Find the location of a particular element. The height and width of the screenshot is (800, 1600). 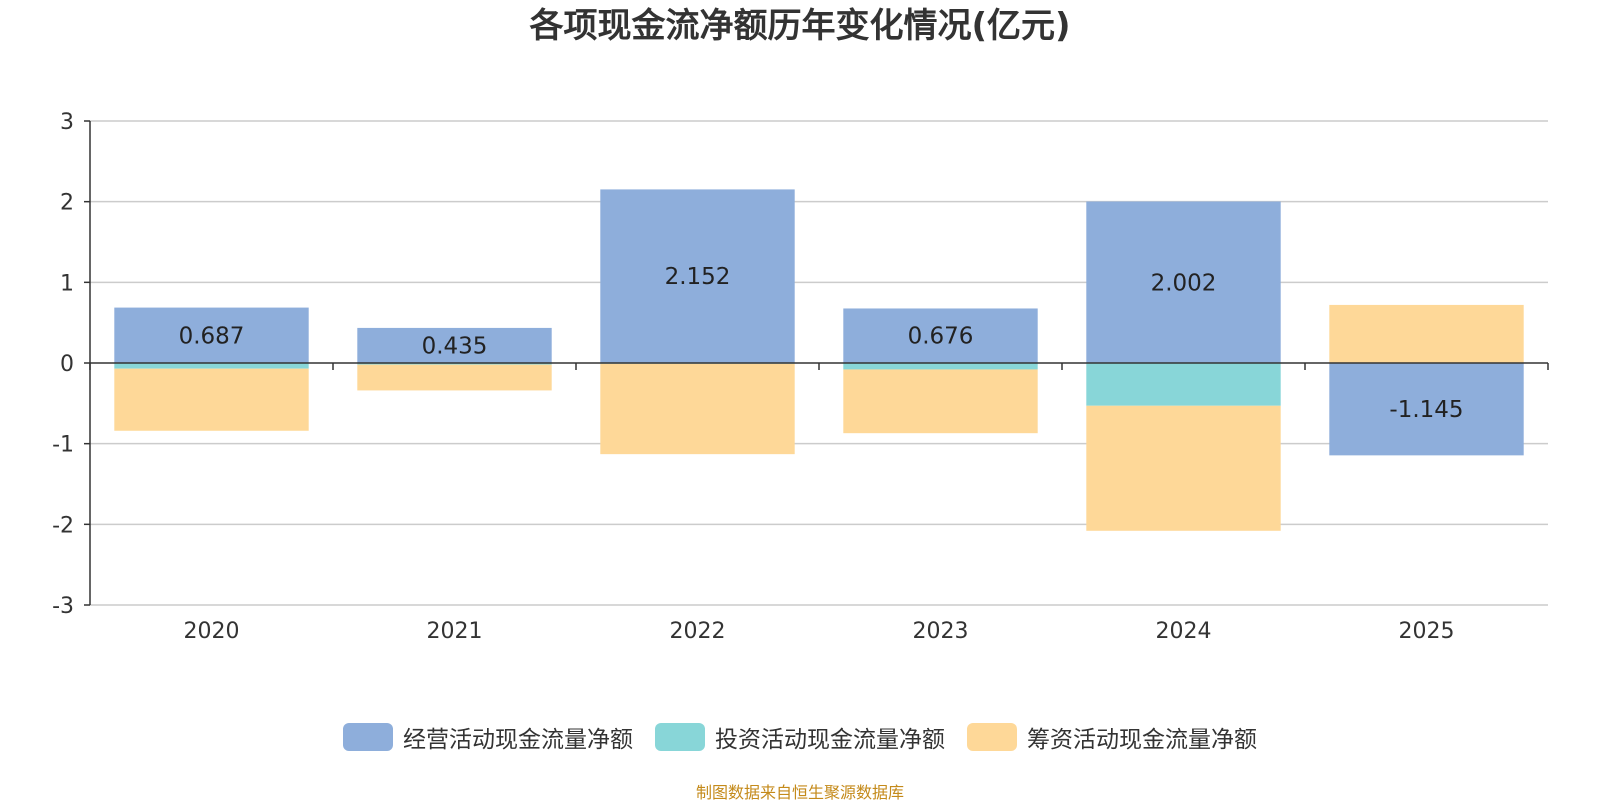

data-label-2023: 0.676 is located at coordinates (941, 337).